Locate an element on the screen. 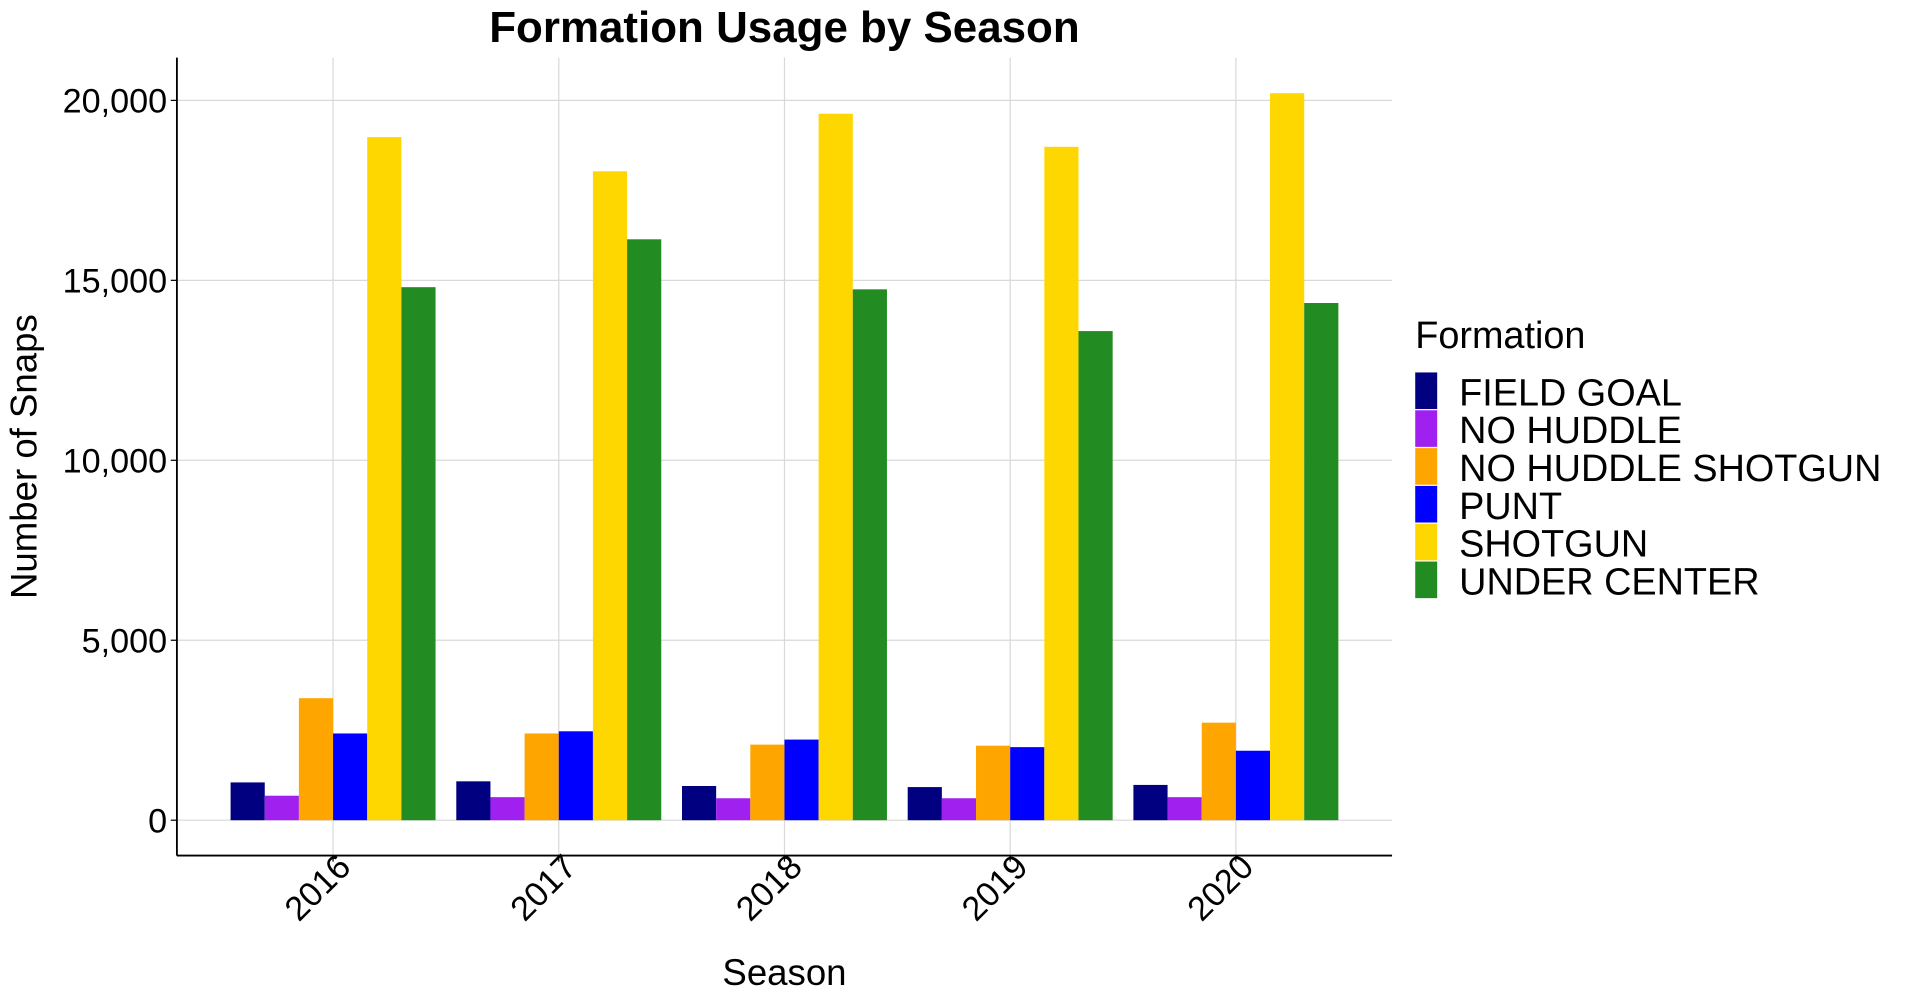 This screenshot has width=1913, height=995. bar-under-center-2016 is located at coordinates (418, 554).